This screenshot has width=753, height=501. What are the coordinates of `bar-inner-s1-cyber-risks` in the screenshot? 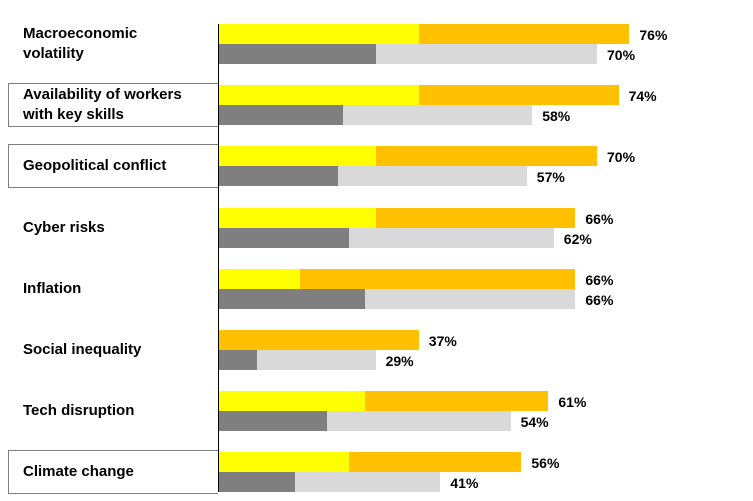 It's located at (297, 217).